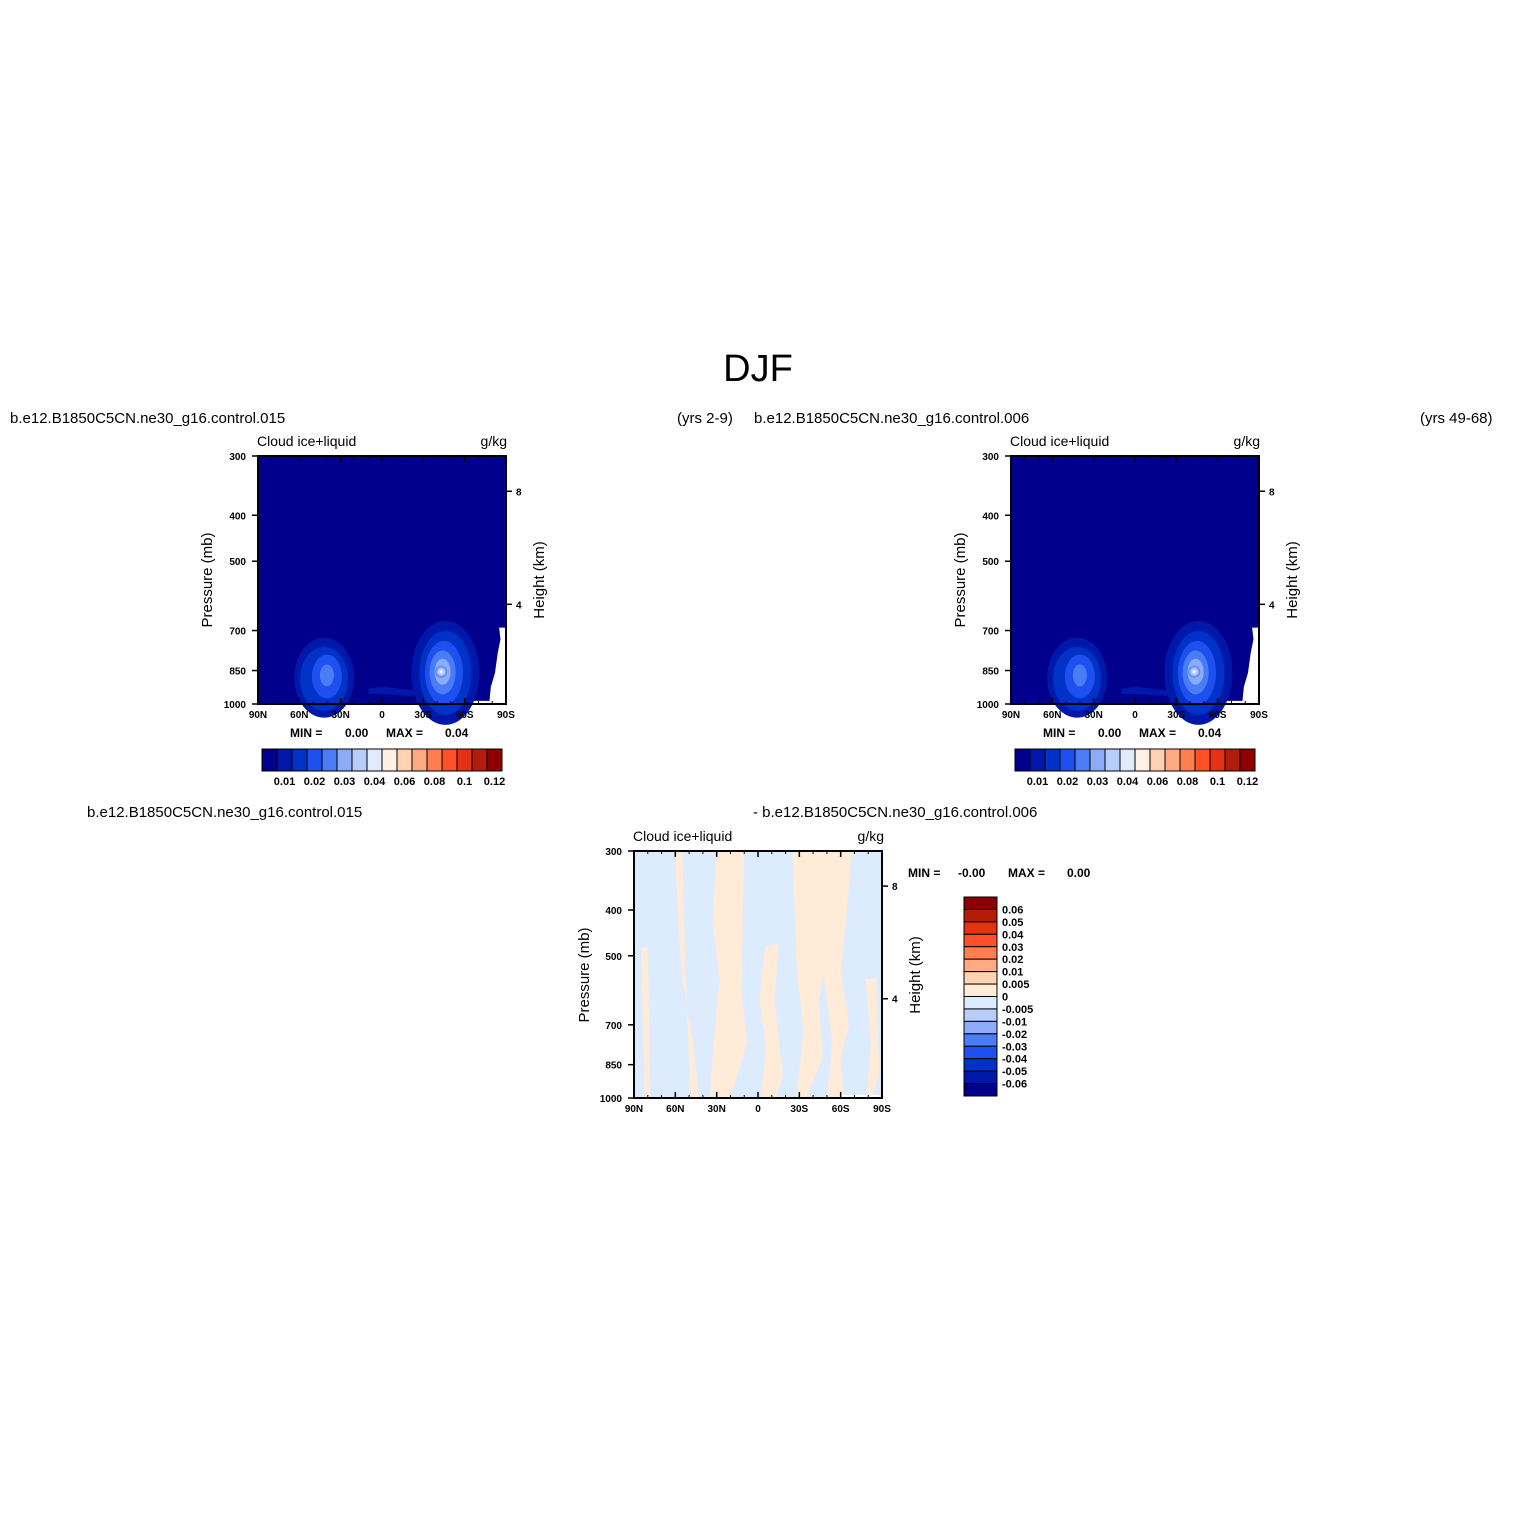  I want to click on panel2-plot-area, so click(1135, 590).